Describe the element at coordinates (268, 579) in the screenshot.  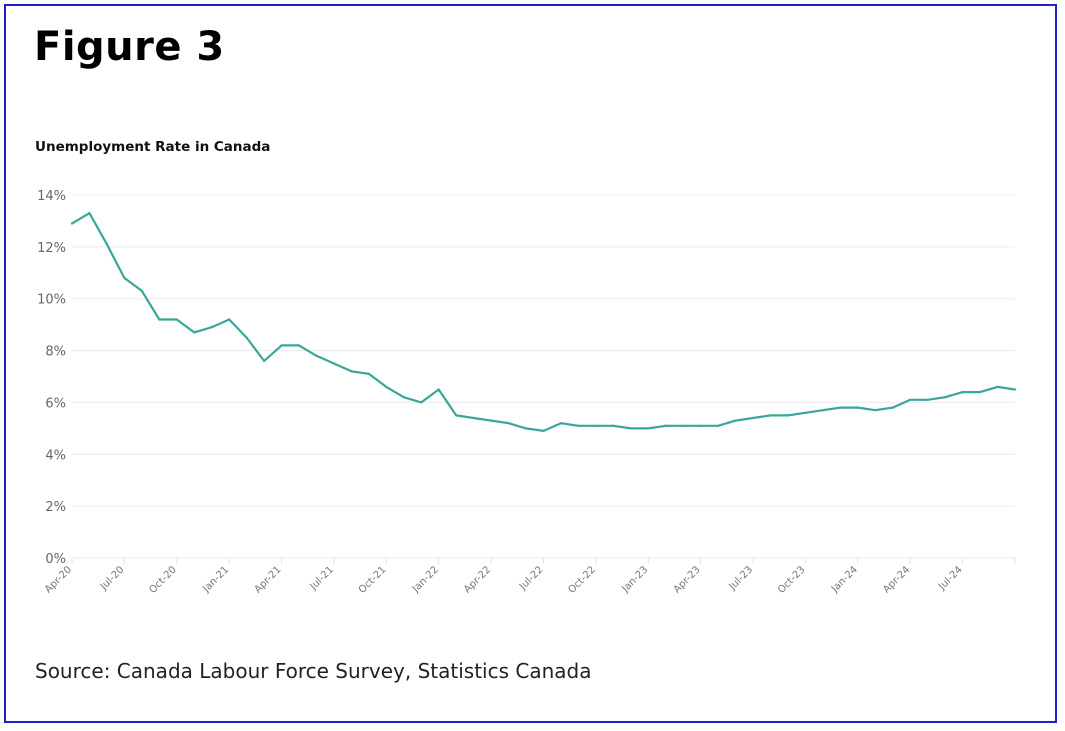
I see `x-tick-label: Apr-21` at that location.